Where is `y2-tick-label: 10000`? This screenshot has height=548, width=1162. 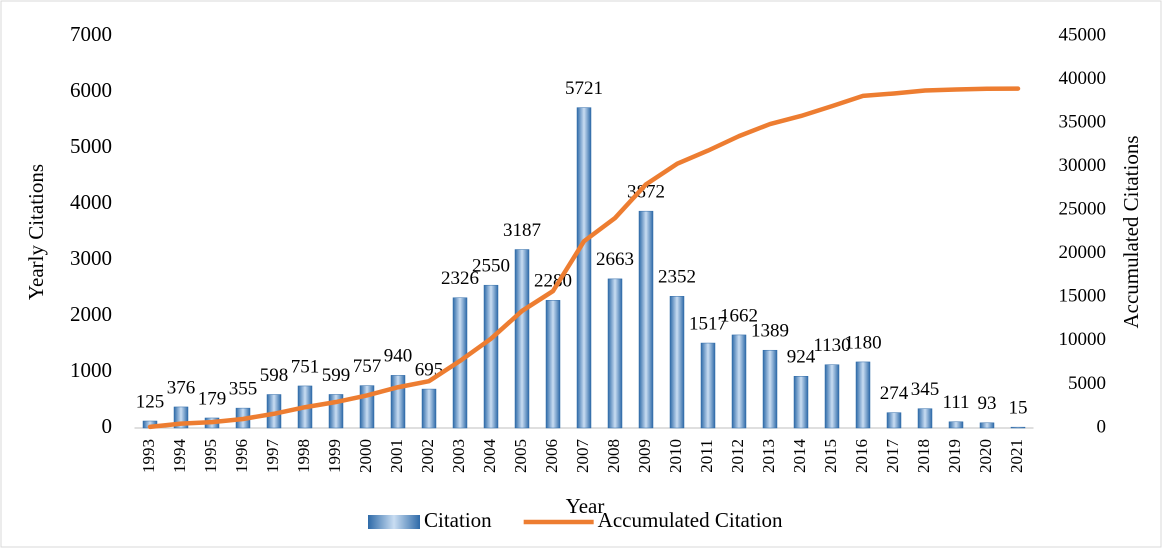
y2-tick-label: 10000 is located at coordinates (1083, 339).